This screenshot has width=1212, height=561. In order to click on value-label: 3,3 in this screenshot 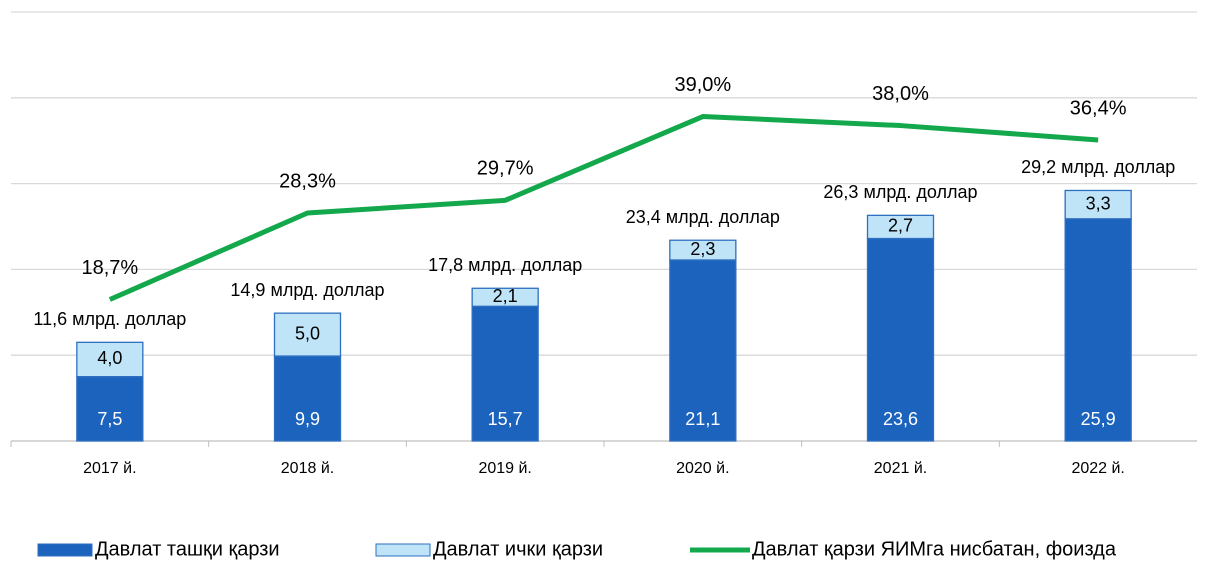, I will do `click(1098, 203)`.